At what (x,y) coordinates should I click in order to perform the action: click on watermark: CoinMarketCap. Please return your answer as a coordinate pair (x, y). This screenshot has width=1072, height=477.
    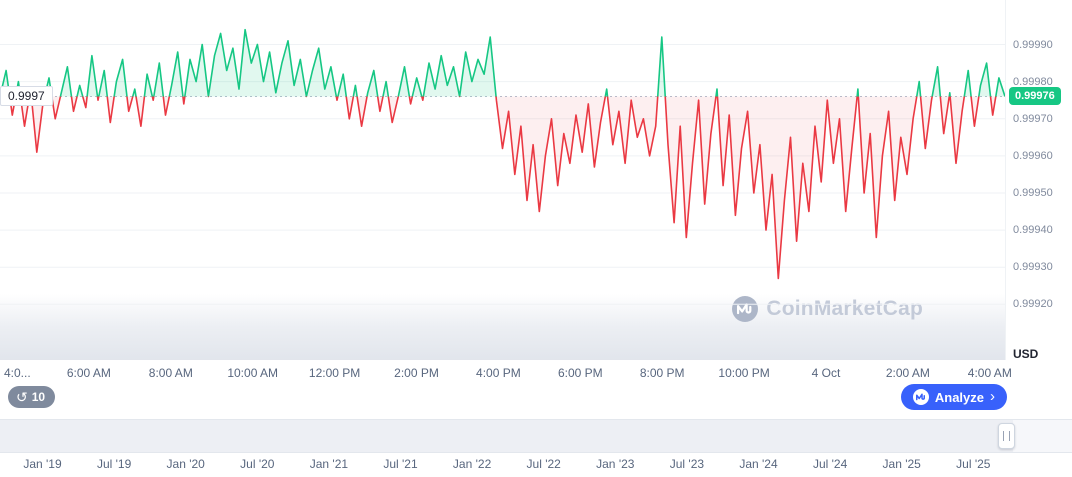
    Looking at the image, I should click on (827, 309).